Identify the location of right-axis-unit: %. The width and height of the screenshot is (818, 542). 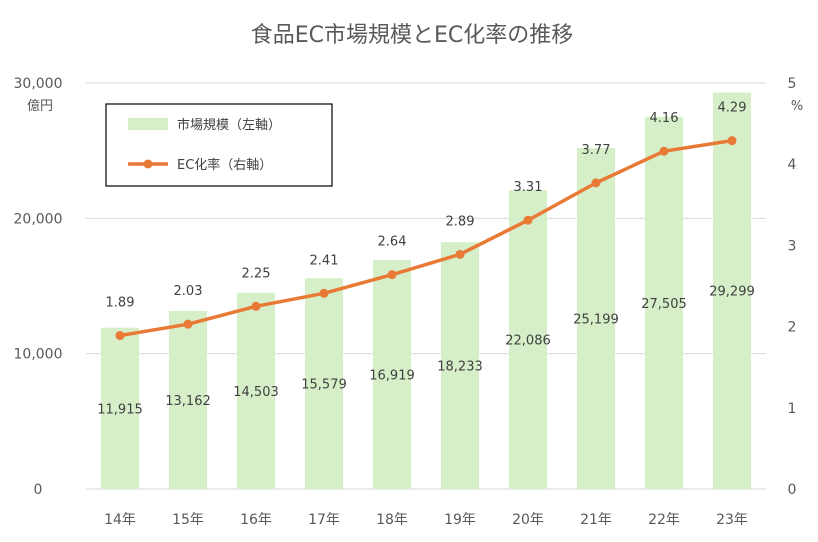
(797, 106).